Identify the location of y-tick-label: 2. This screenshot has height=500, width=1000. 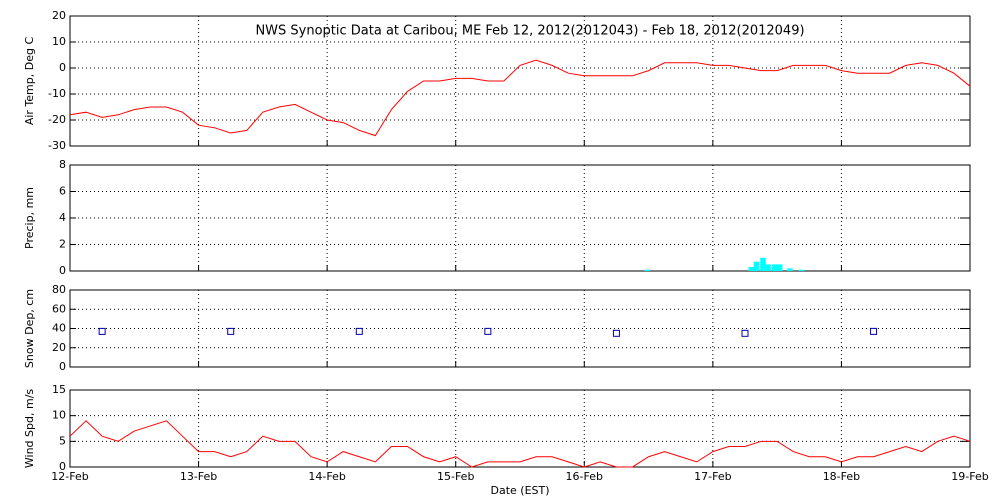
(62, 244).